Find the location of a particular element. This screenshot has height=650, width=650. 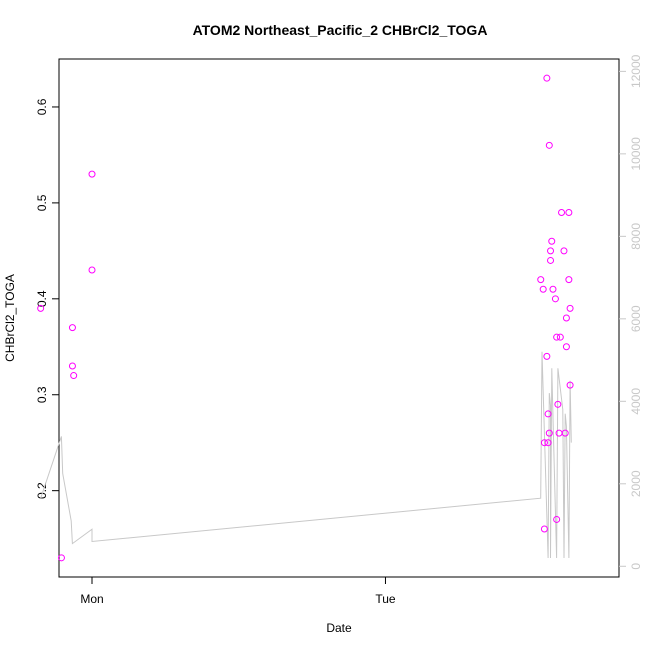

y2-tick-label: 10000 is located at coordinates (636, 154).